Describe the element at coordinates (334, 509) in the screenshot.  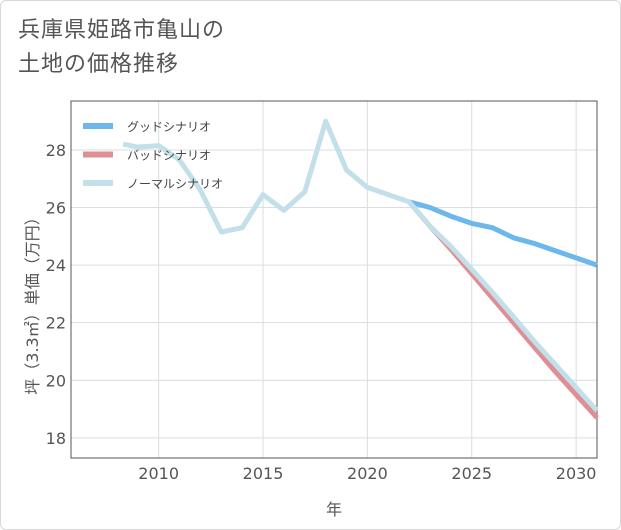
I see `x-axis-title: 年` at that location.